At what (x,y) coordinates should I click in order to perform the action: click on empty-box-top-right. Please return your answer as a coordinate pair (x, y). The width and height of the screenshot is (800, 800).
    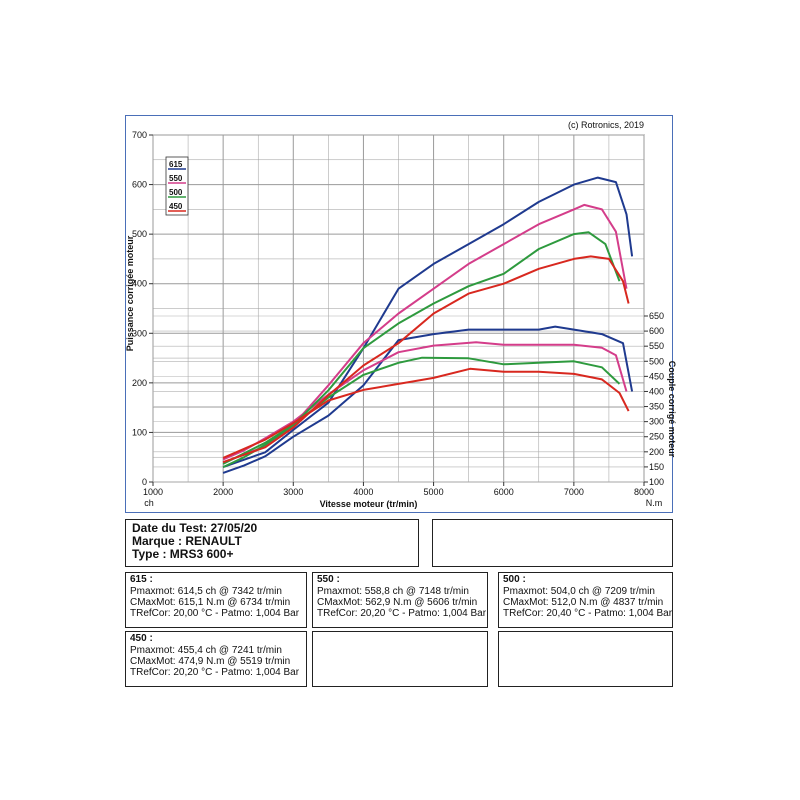
    Looking at the image, I should click on (552, 543).